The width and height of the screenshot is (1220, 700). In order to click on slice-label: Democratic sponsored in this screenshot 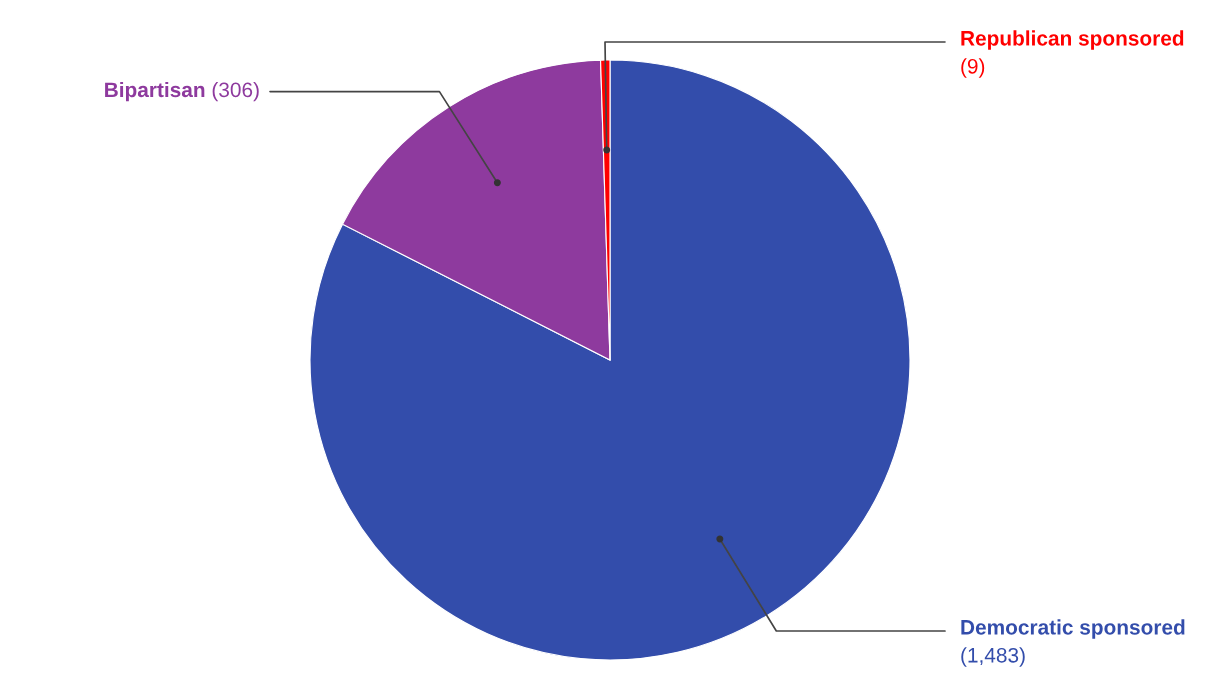, I will do `click(1073, 629)`.